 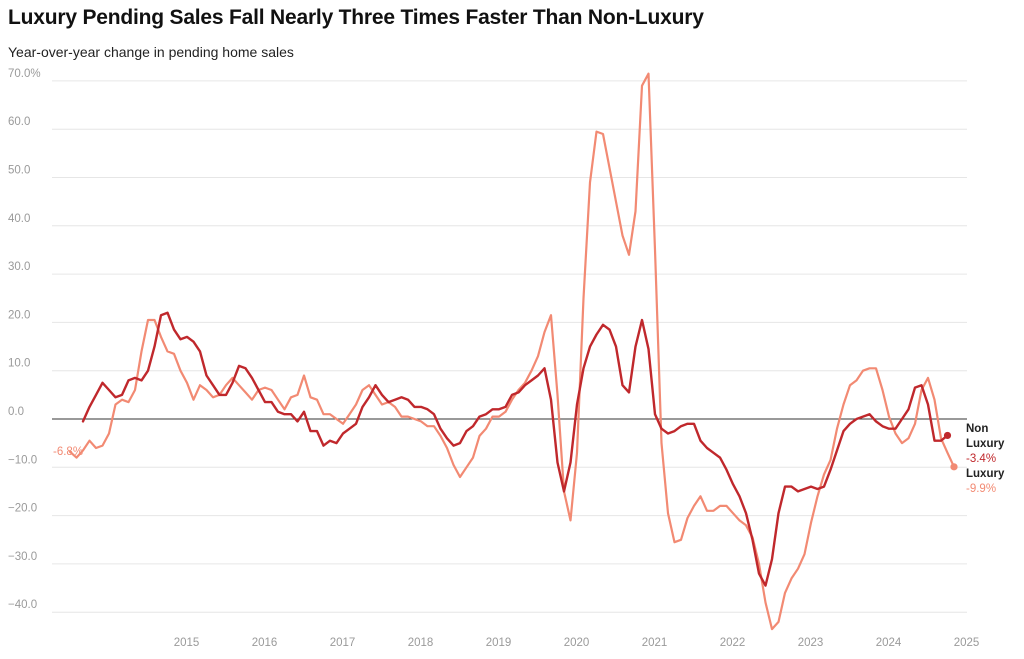 What do you see at coordinates (954, 467) in the screenshot?
I see `end-point-luxury` at bounding box center [954, 467].